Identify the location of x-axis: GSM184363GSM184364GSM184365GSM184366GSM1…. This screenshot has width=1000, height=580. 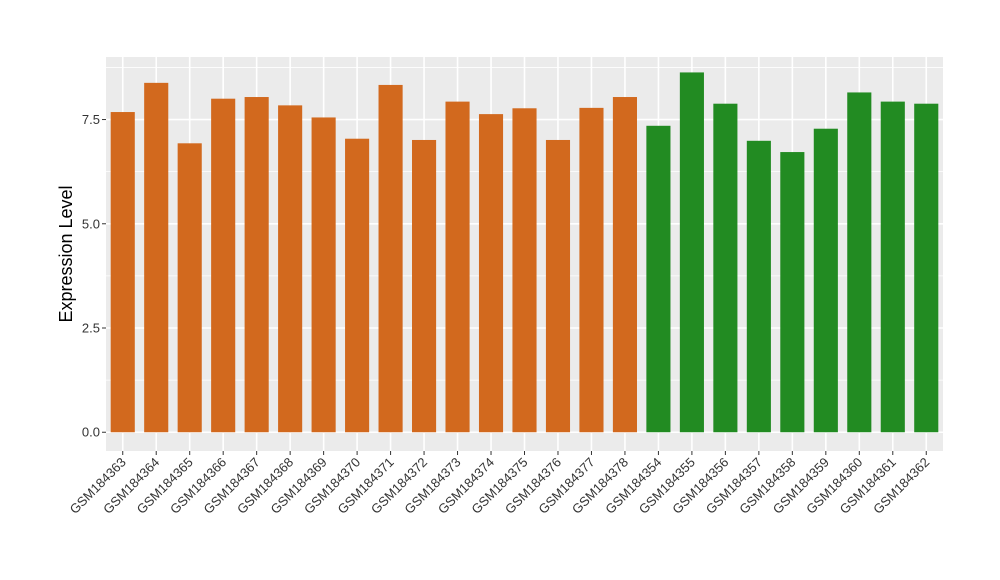
(499, 484).